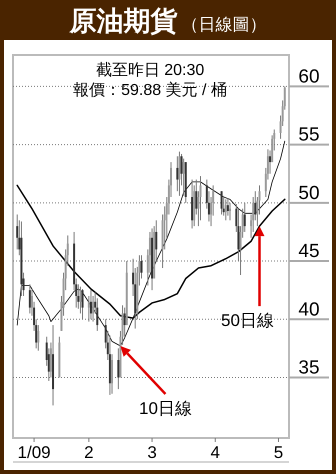 This screenshot has width=336, height=474. Describe the element at coordinates (34, 452) in the screenshot. I see `x-tick-label: 1/09` at that location.